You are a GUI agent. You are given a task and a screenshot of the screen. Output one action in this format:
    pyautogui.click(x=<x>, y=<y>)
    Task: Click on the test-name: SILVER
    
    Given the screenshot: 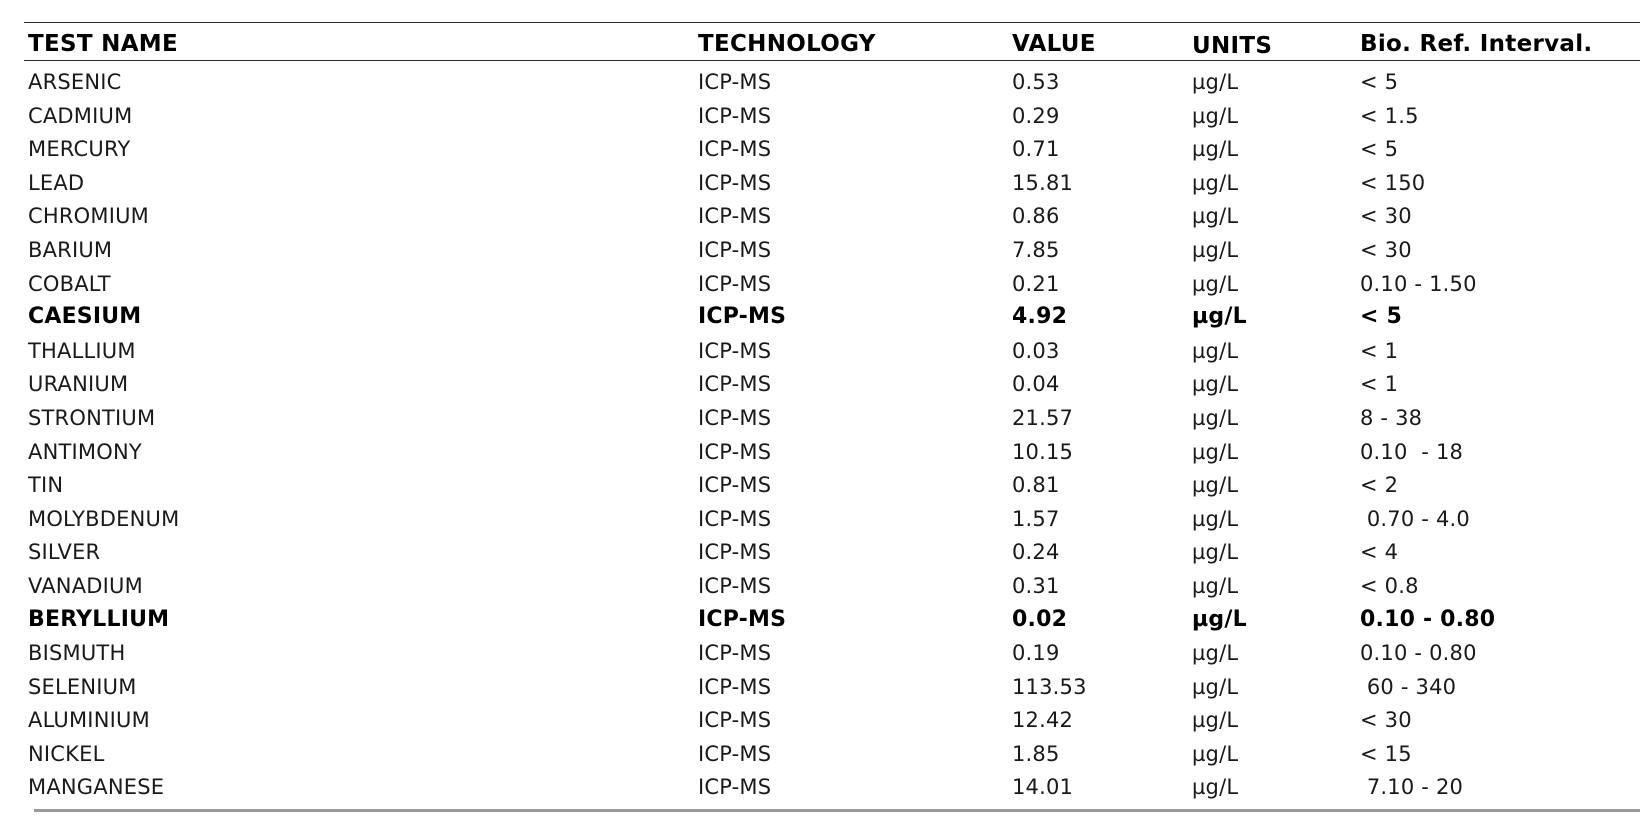 What is the action you would take?
    pyautogui.click(x=64, y=552)
    